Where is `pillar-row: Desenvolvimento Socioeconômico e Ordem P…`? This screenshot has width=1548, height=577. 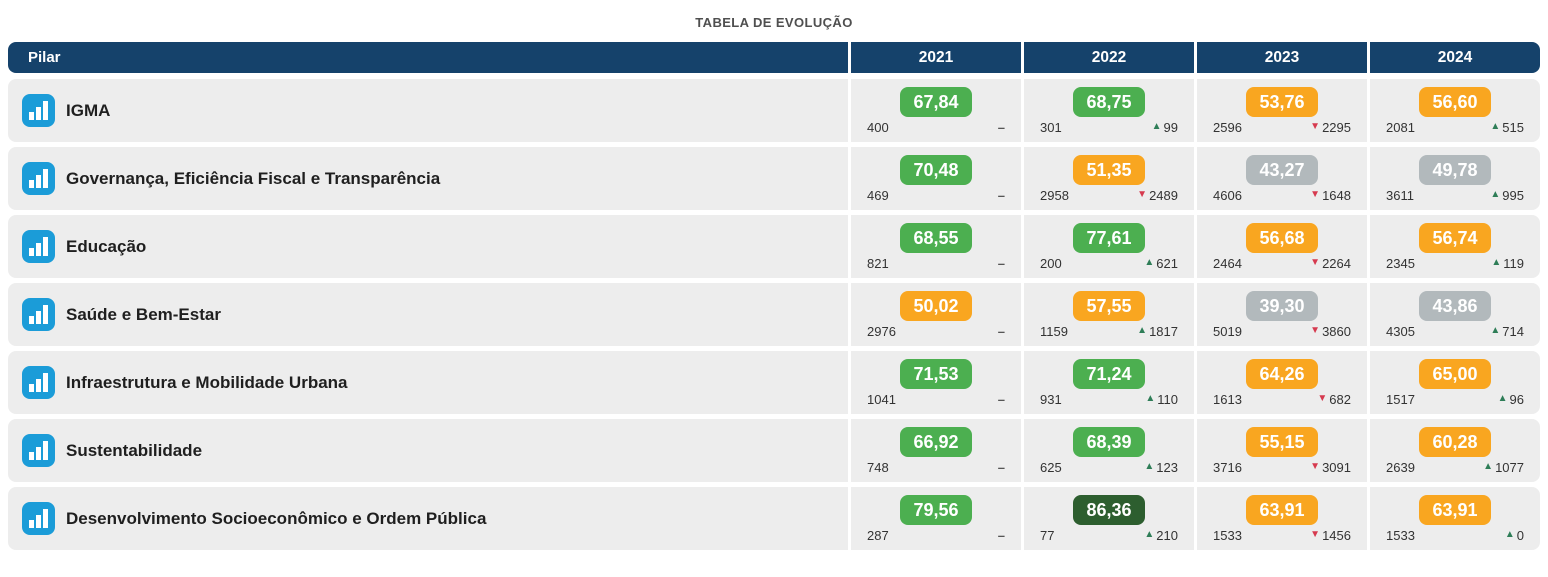
pillar-row: Desenvolvimento Socioeconômico e Ordem P… is located at coordinates (774, 518).